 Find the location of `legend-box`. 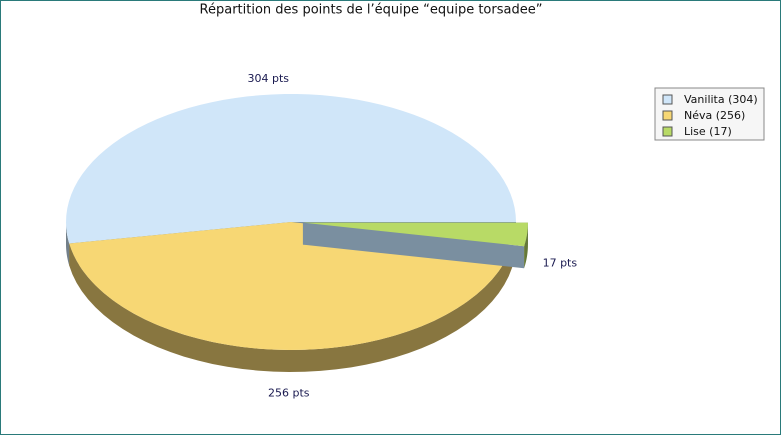

legend-box is located at coordinates (709, 114).